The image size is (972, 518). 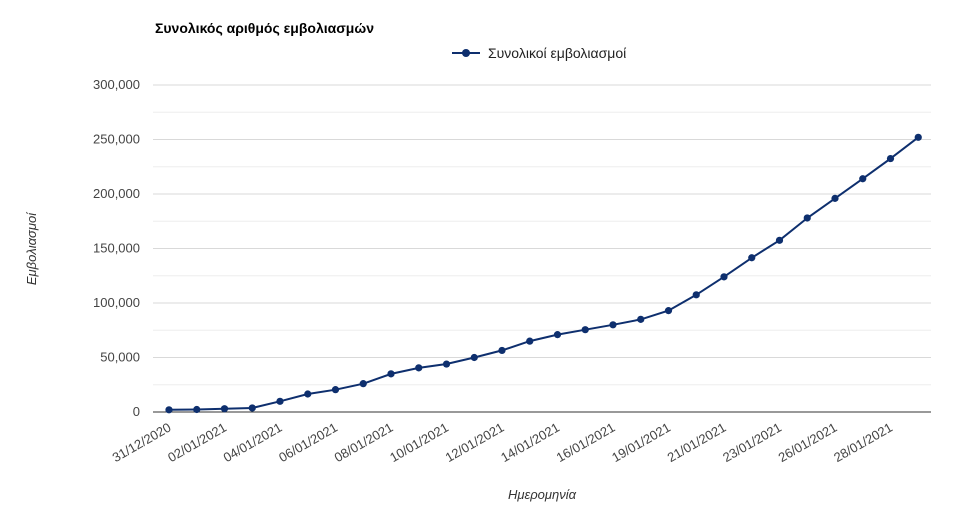 What do you see at coordinates (253, 443) in the screenshot?
I see `x-tick-label: 04/01/2021` at bounding box center [253, 443].